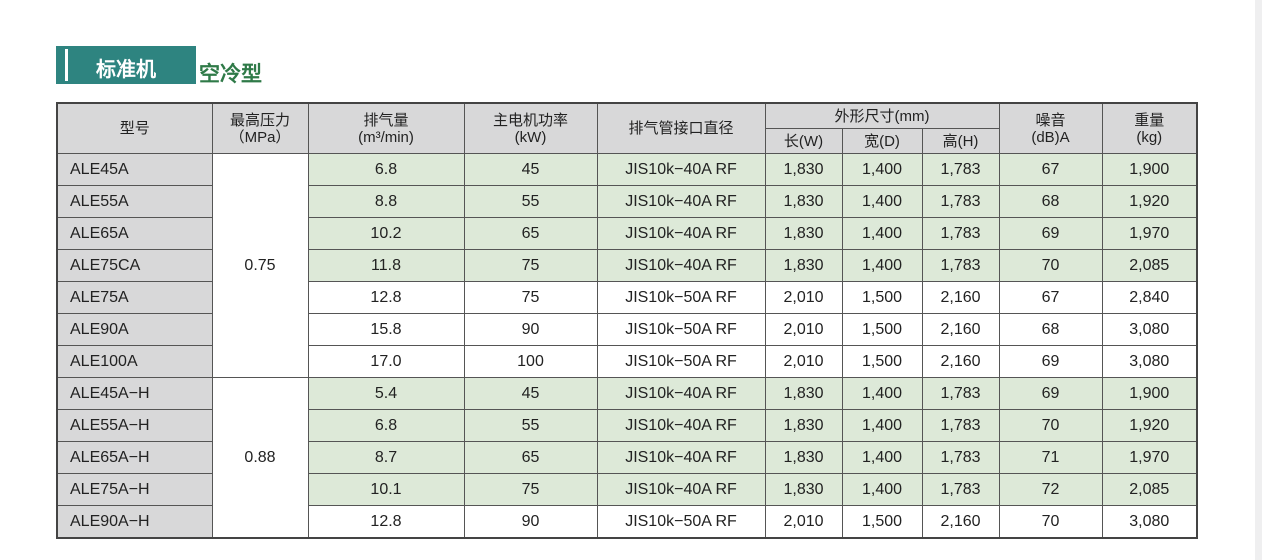  What do you see at coordinates (530, 361) in the screenshot?
I see `cell-power: 100` at bounding box center [530, 361].